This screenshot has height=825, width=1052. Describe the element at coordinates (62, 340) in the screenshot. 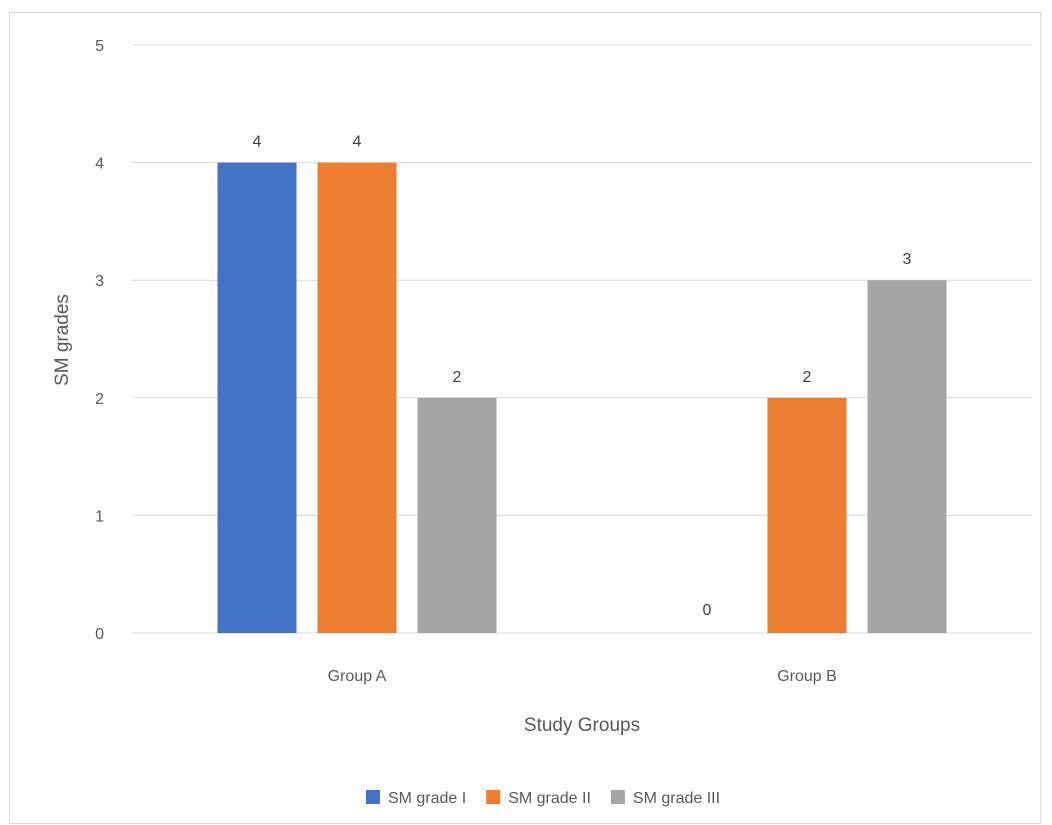

I see `y-axis-title: SM grades` at that location.